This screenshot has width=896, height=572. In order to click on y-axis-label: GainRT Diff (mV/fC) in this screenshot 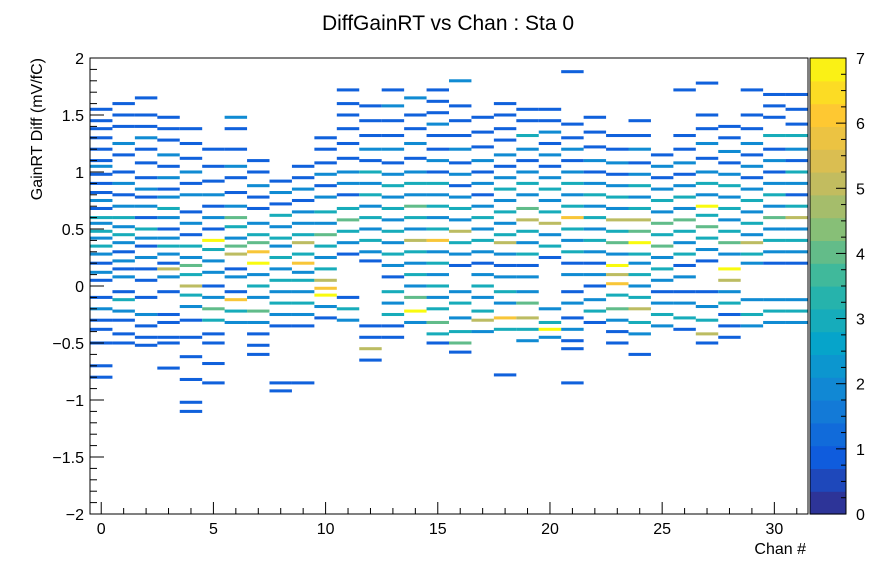, I will do `click(37, 129)`.